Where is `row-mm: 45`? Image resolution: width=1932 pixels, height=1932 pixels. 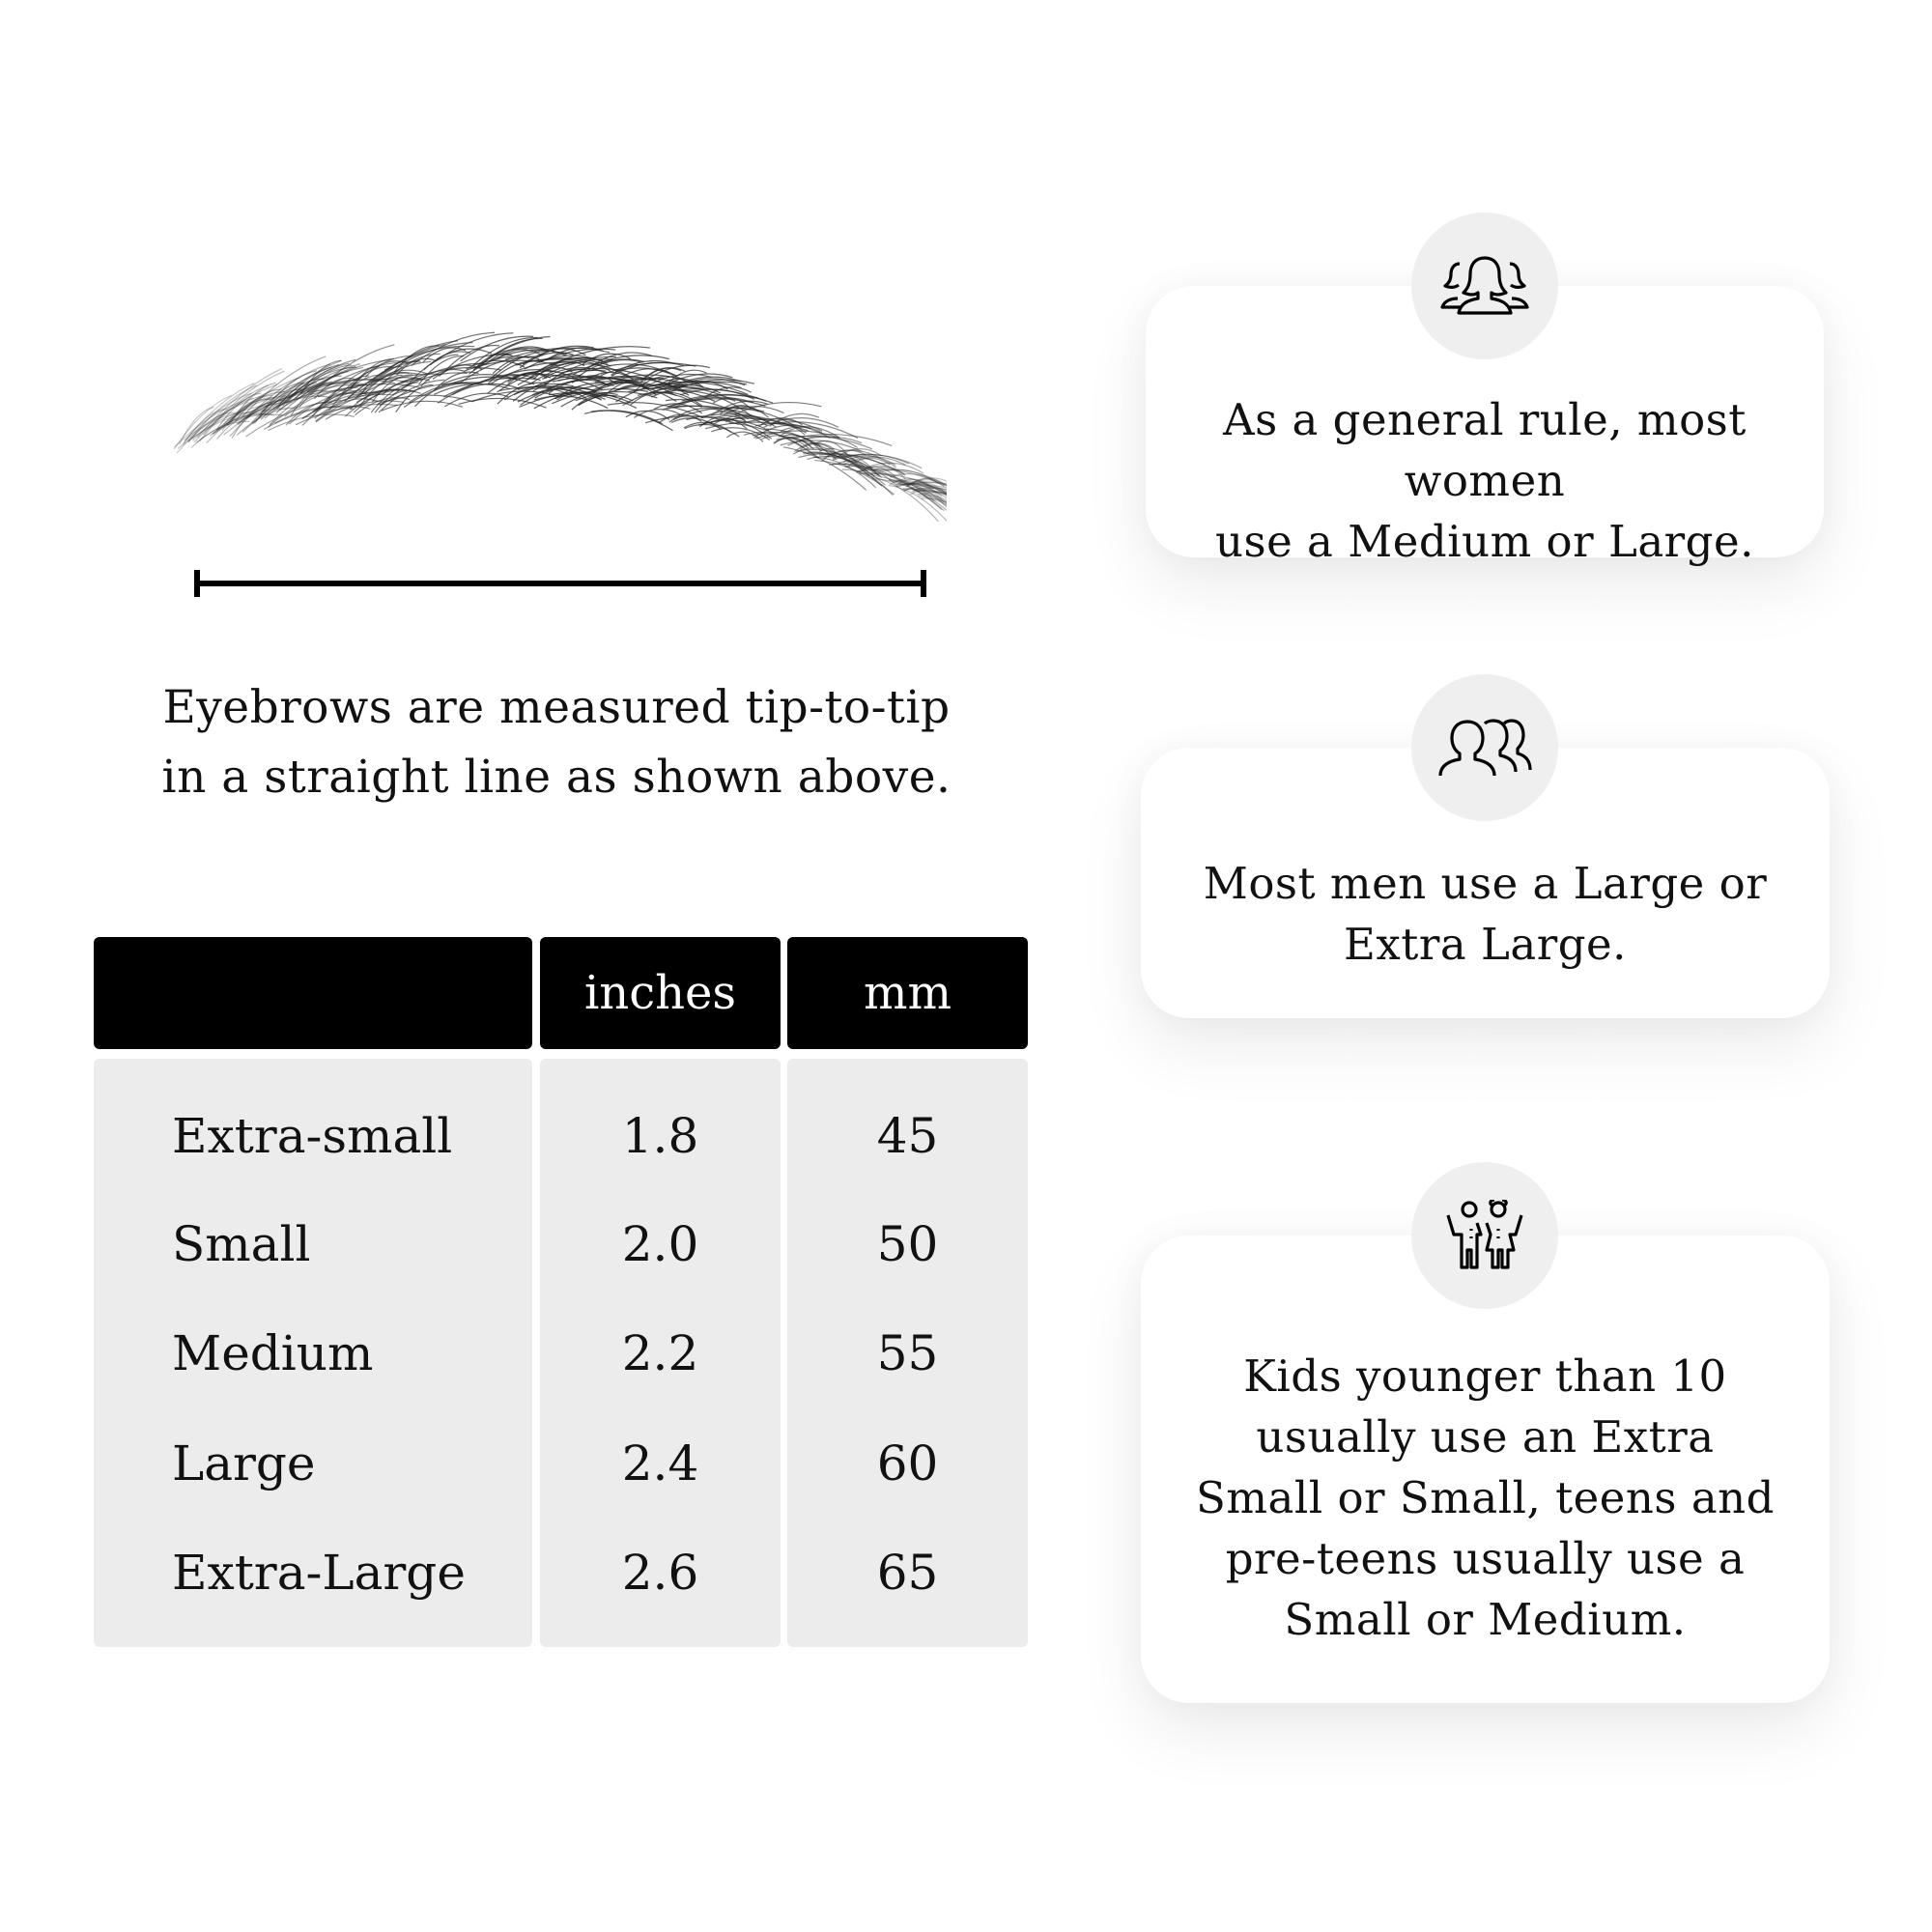
row-mm: 45 is located at coordinates (907, 1136).